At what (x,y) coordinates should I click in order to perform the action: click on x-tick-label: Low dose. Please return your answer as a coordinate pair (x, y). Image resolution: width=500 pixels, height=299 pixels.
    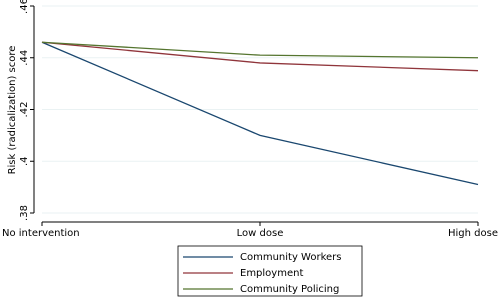
    Looking at the image, I should click on (260, 233).